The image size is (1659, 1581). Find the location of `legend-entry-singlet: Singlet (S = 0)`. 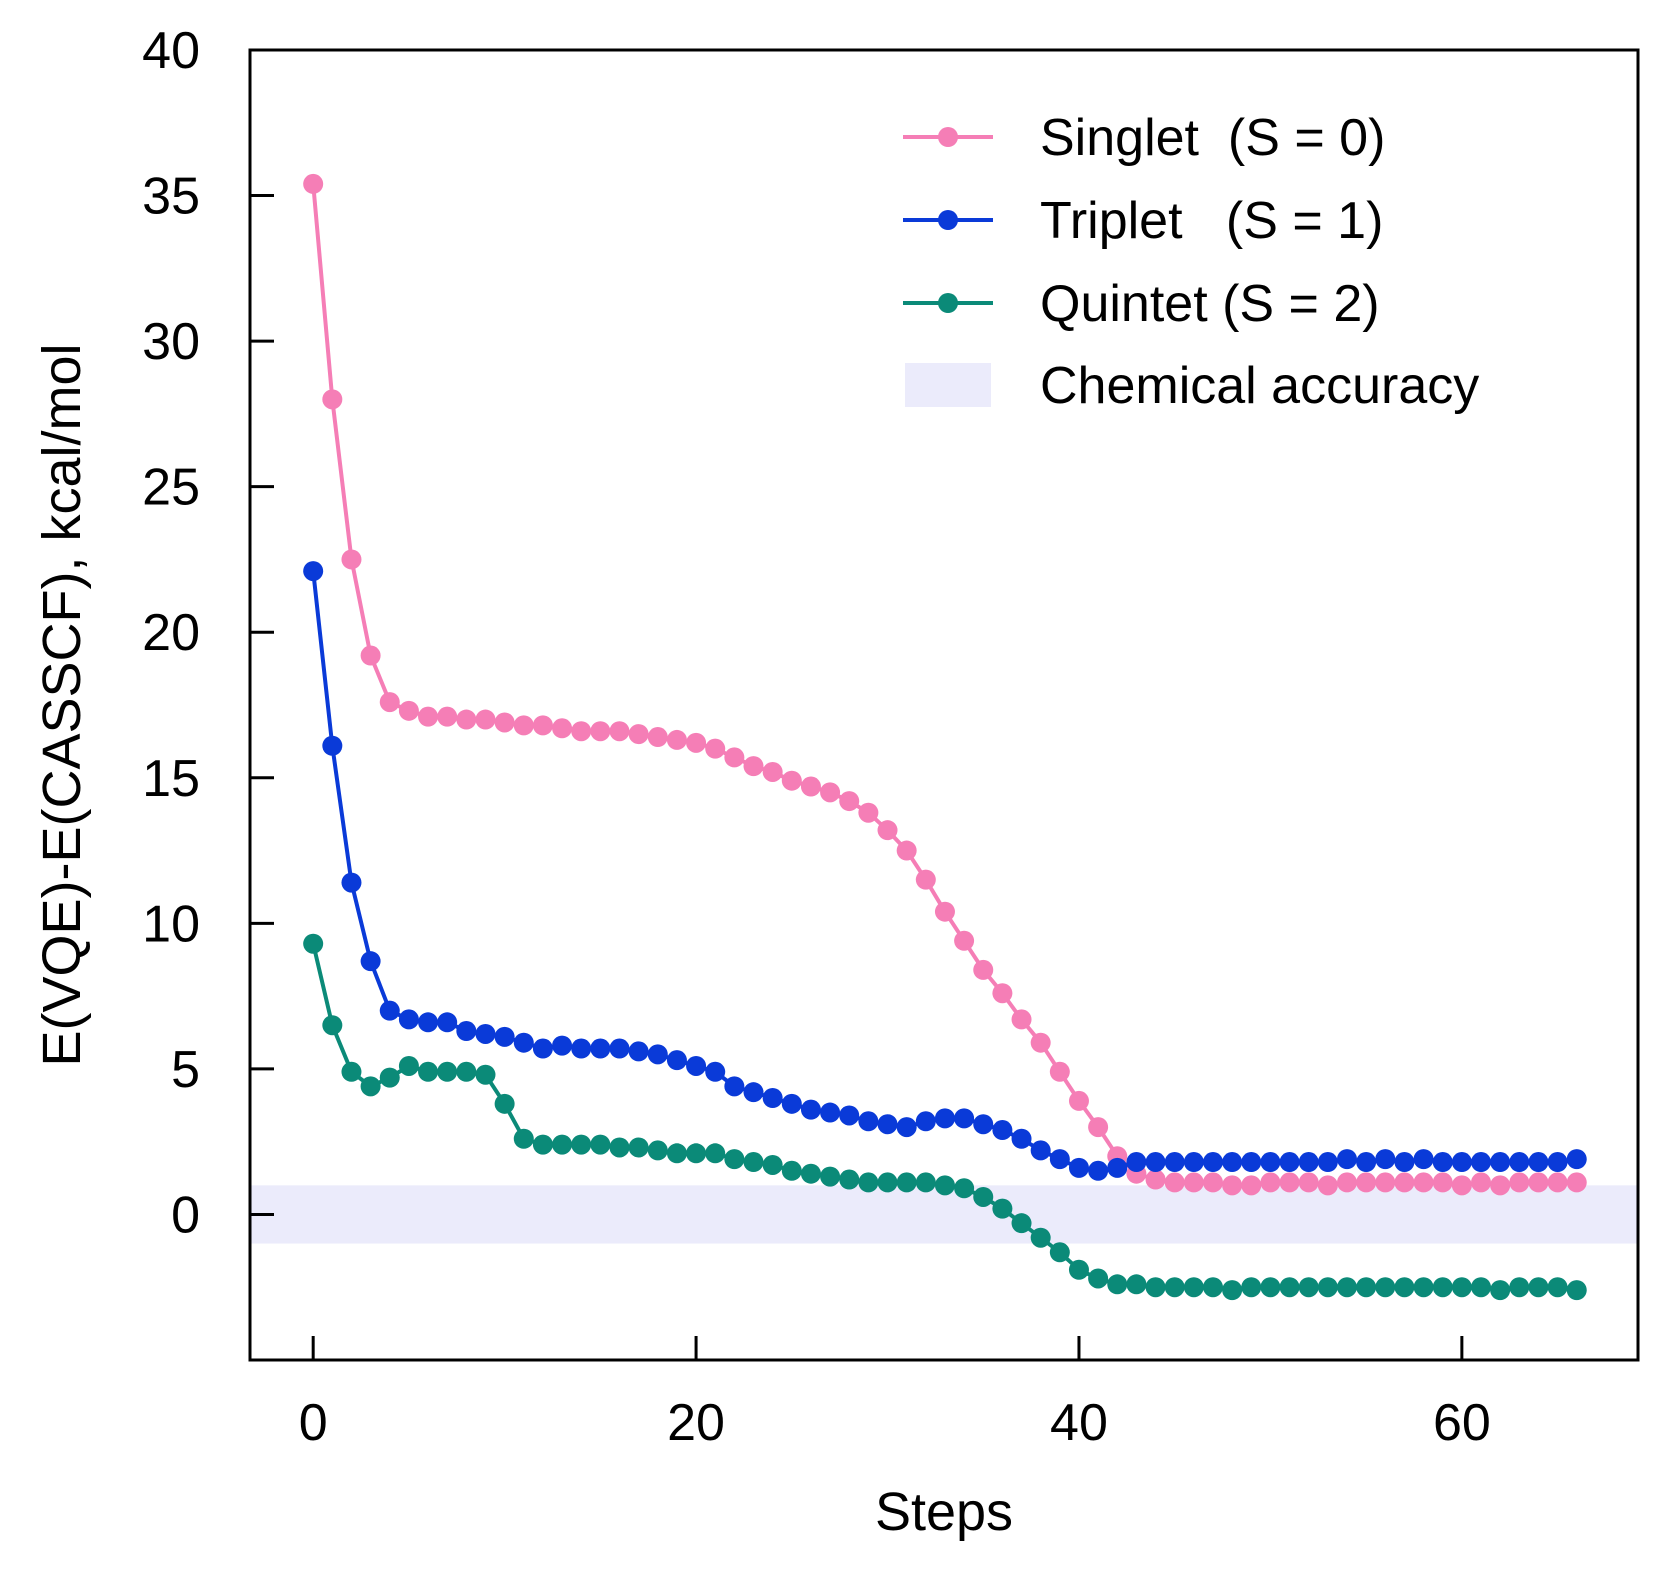

legend-entry-singlet: Singlet (S = 0) is located at coordinates (1144, 138).